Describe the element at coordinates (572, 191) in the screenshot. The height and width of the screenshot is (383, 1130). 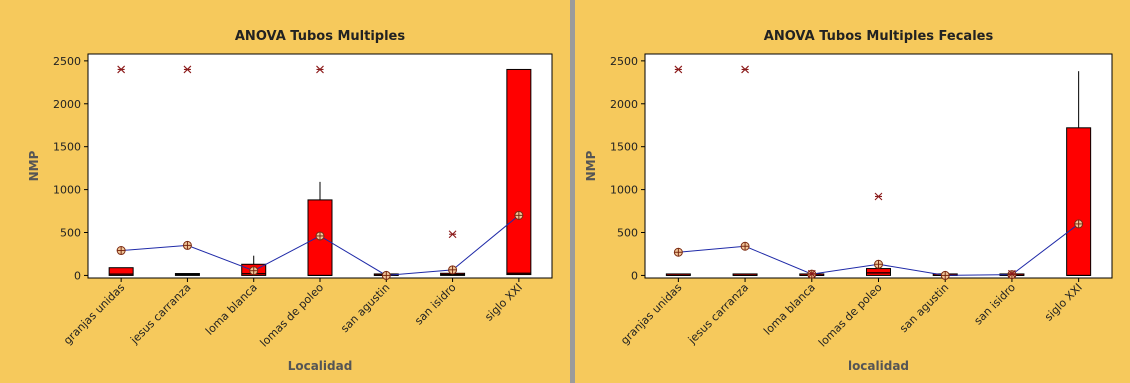
I see `panel-divider` at that location.